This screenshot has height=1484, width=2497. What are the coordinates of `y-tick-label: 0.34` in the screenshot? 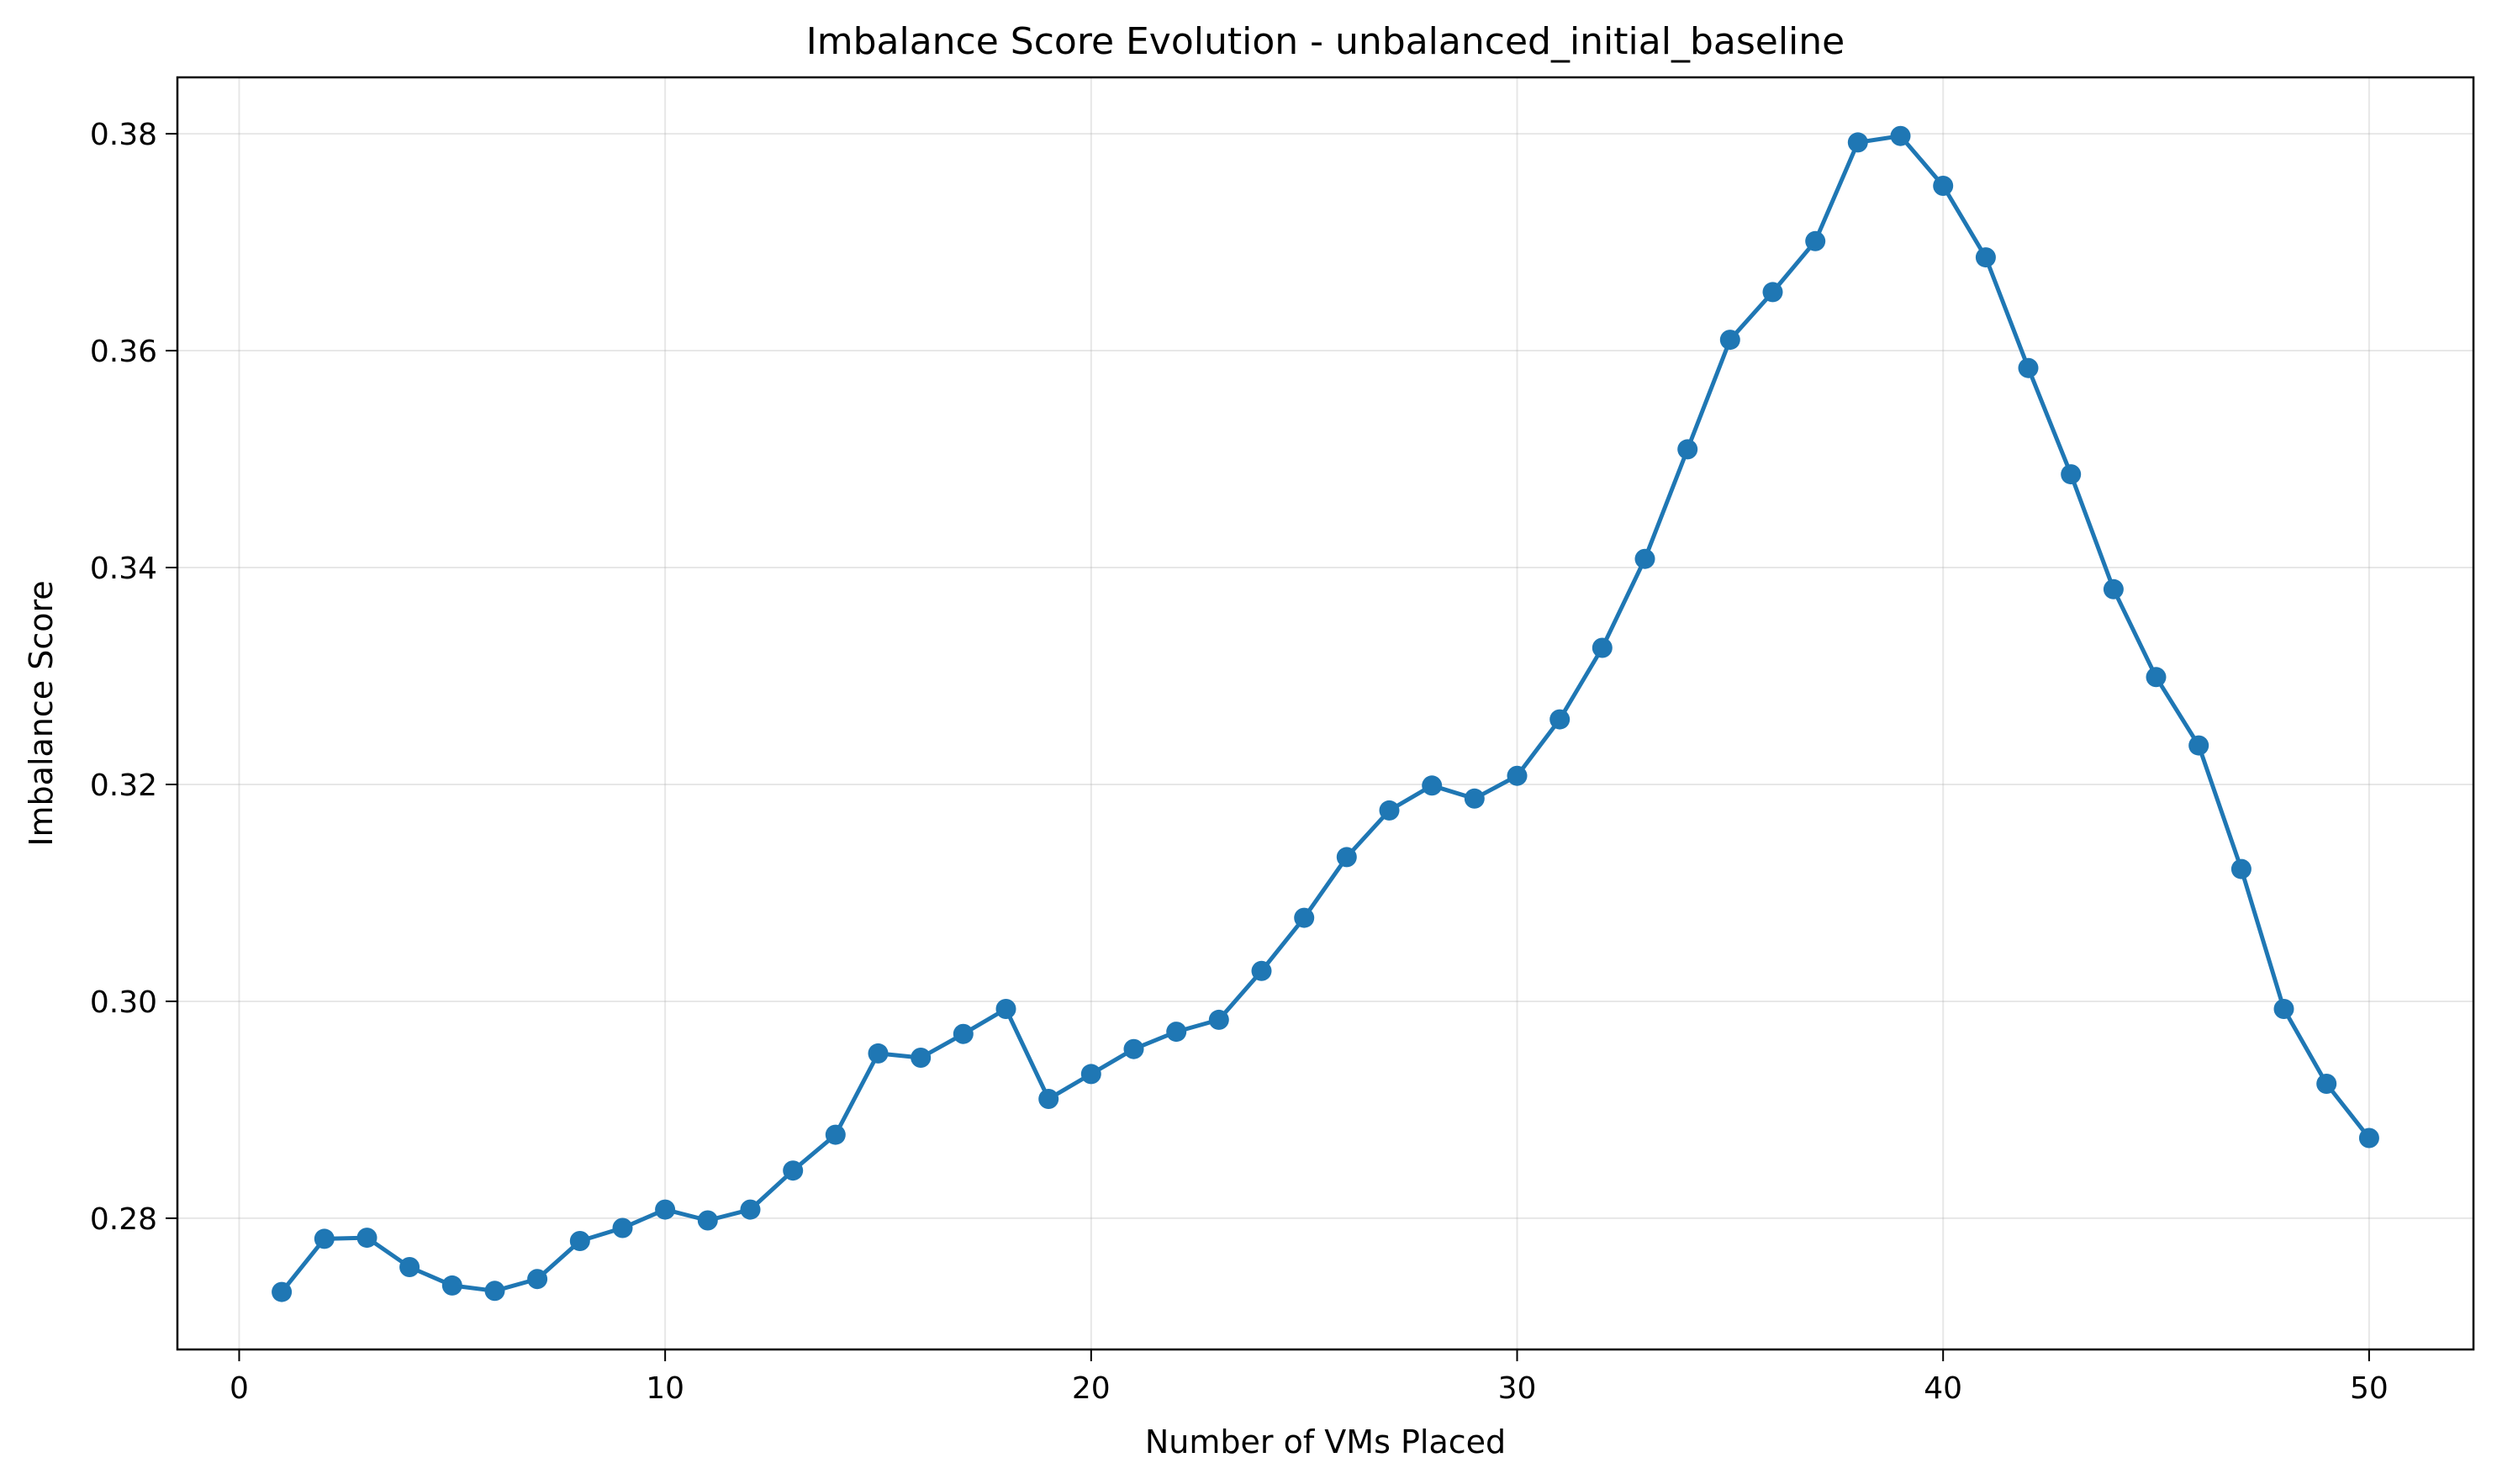 It's located at (123, 569).